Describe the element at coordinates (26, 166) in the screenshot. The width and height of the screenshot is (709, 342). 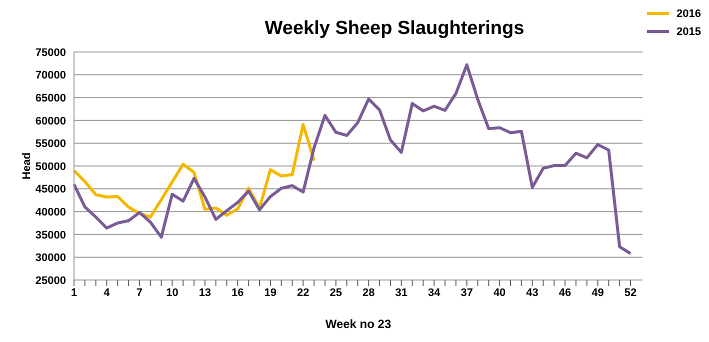
I see `y-axis-title: Head` at that location.